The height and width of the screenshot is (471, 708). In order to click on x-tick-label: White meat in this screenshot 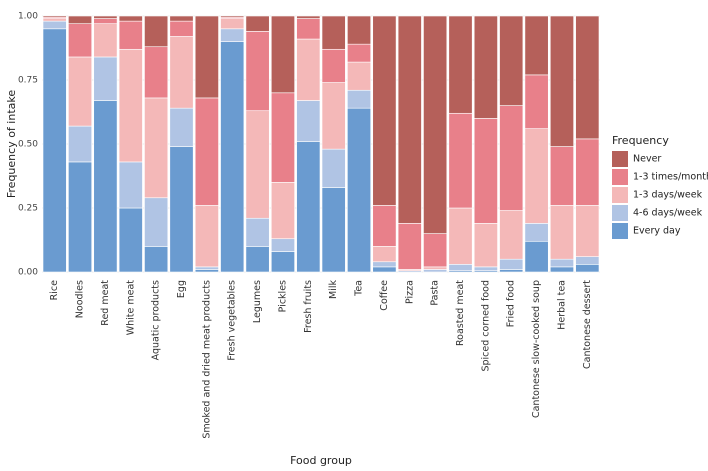, I will do `click(130, 308)`.